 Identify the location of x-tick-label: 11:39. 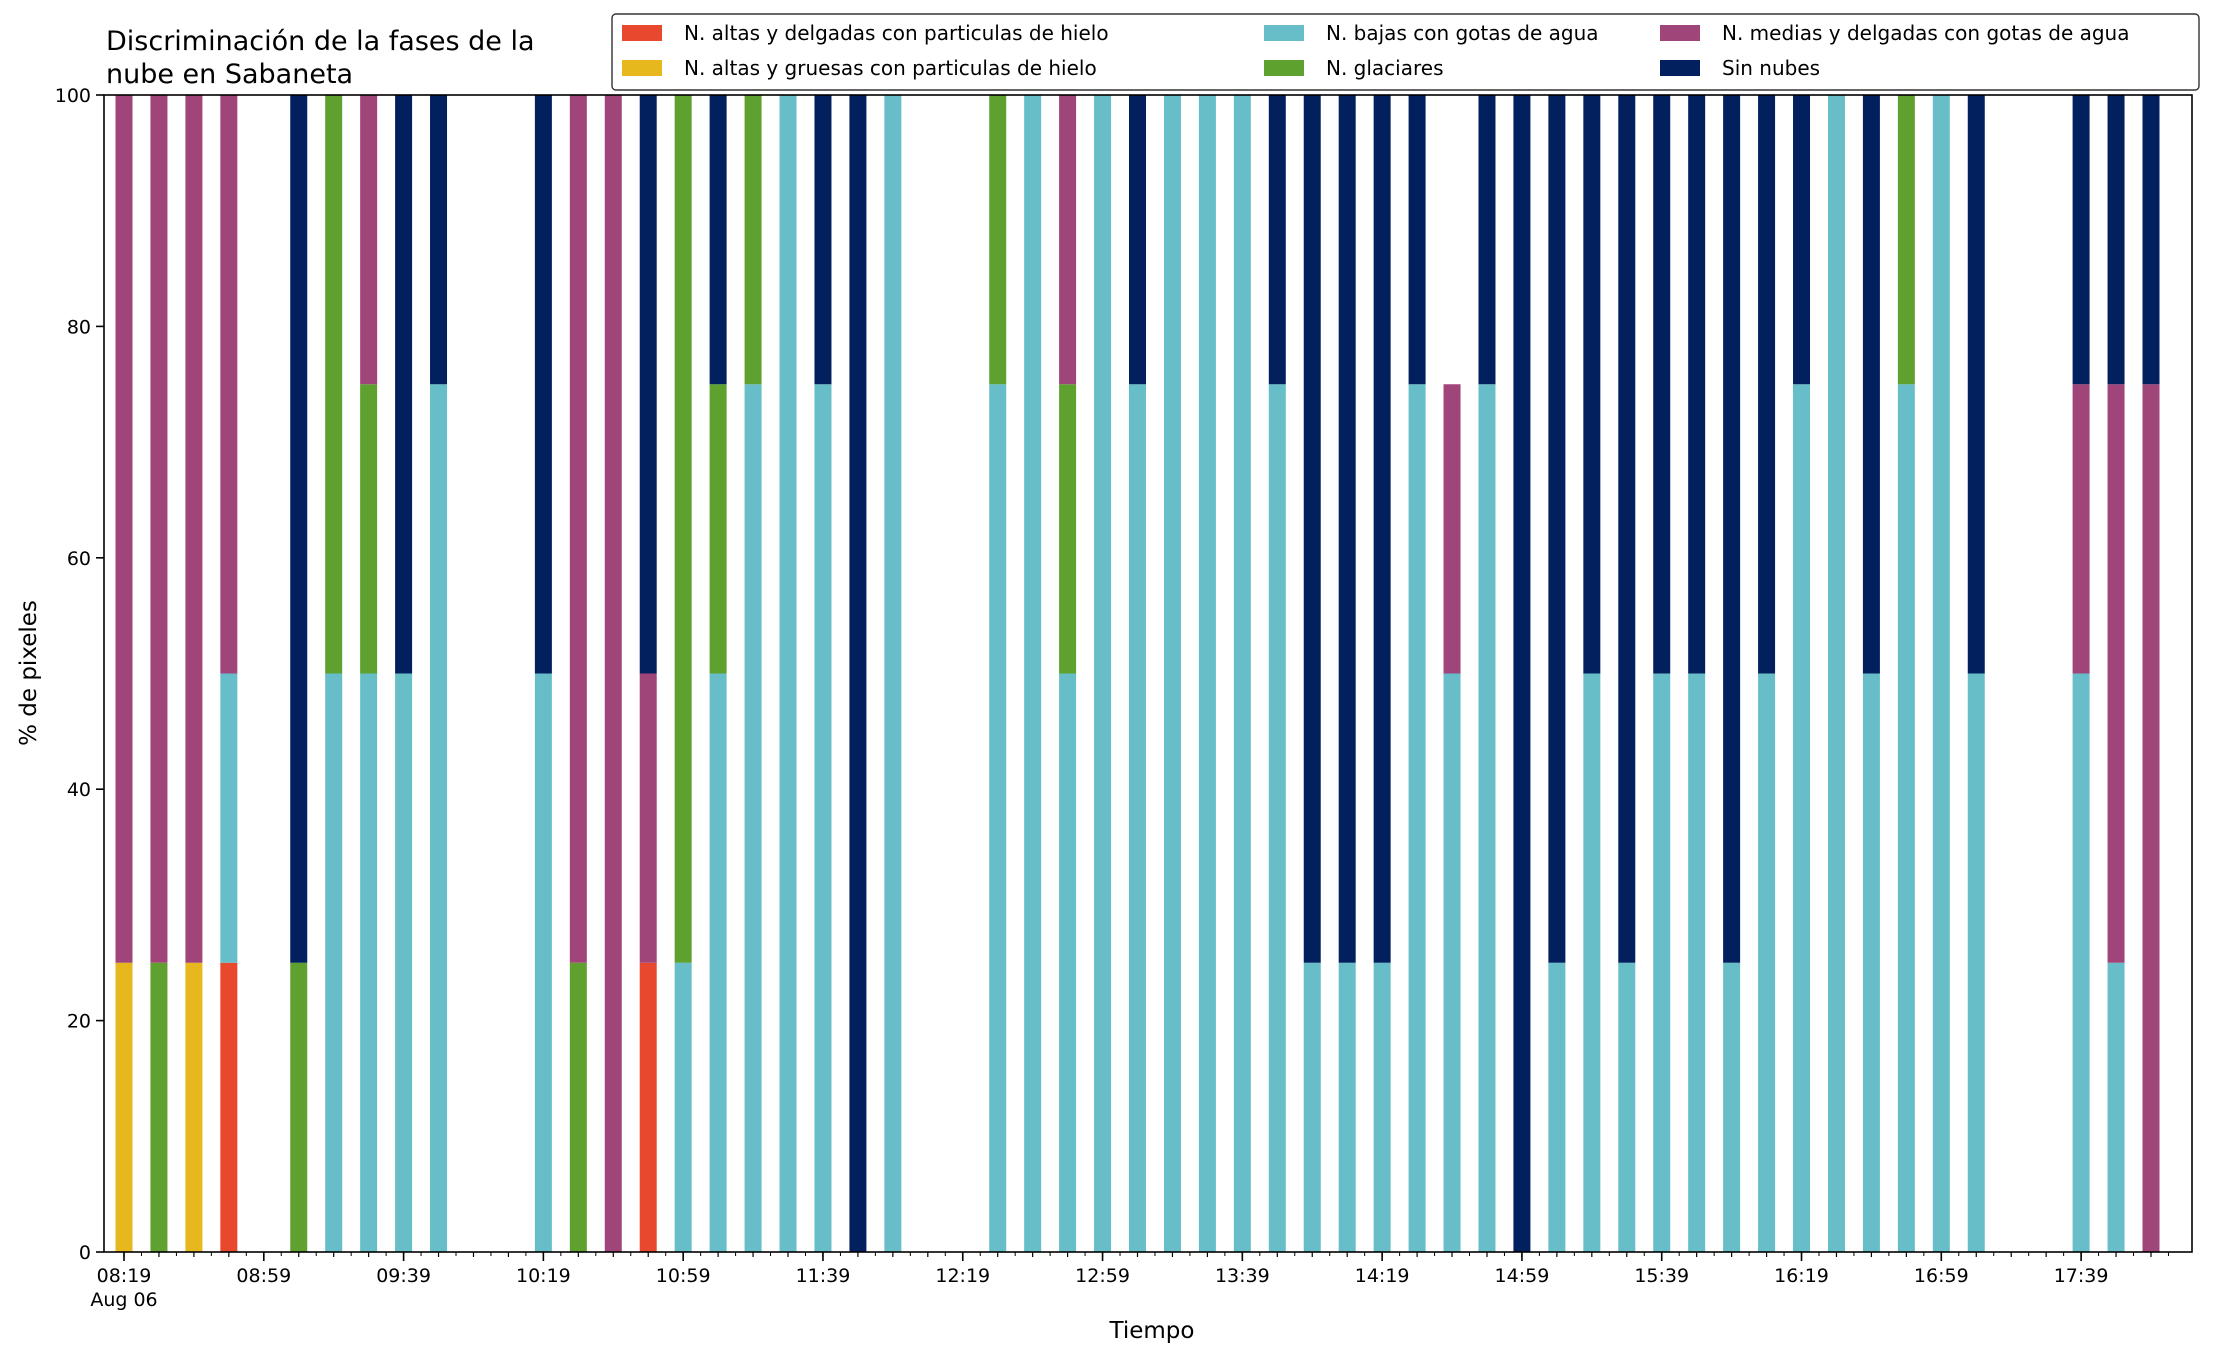
(823, 1276).